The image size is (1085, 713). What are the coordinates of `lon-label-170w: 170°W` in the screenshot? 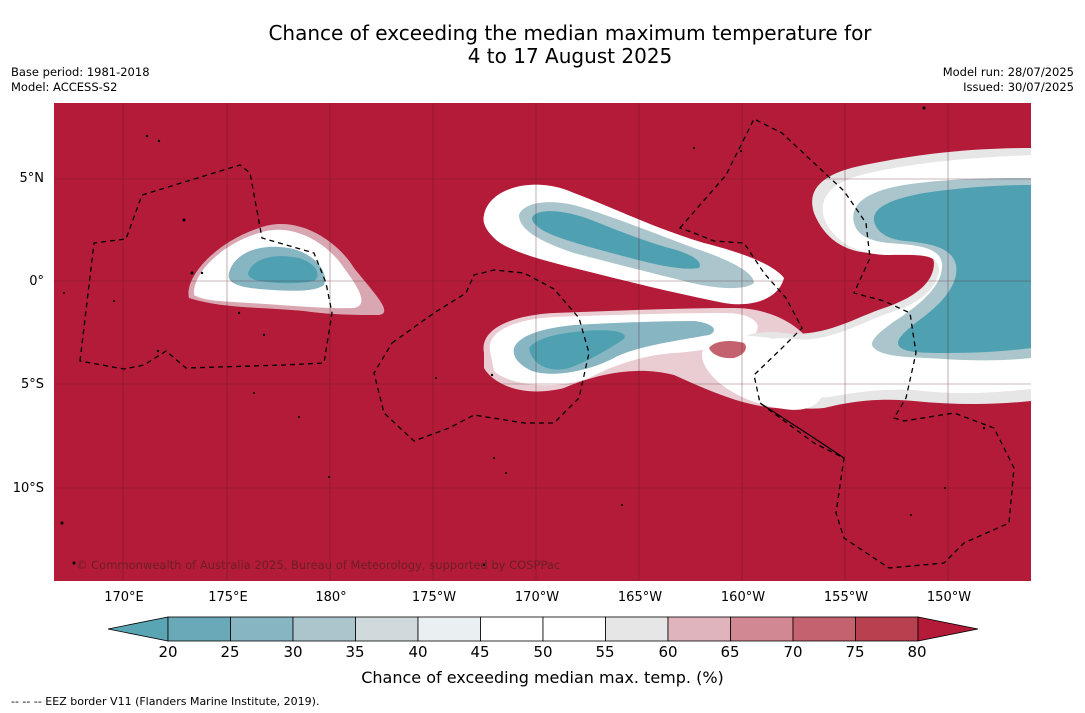 It's located at (537, 597).